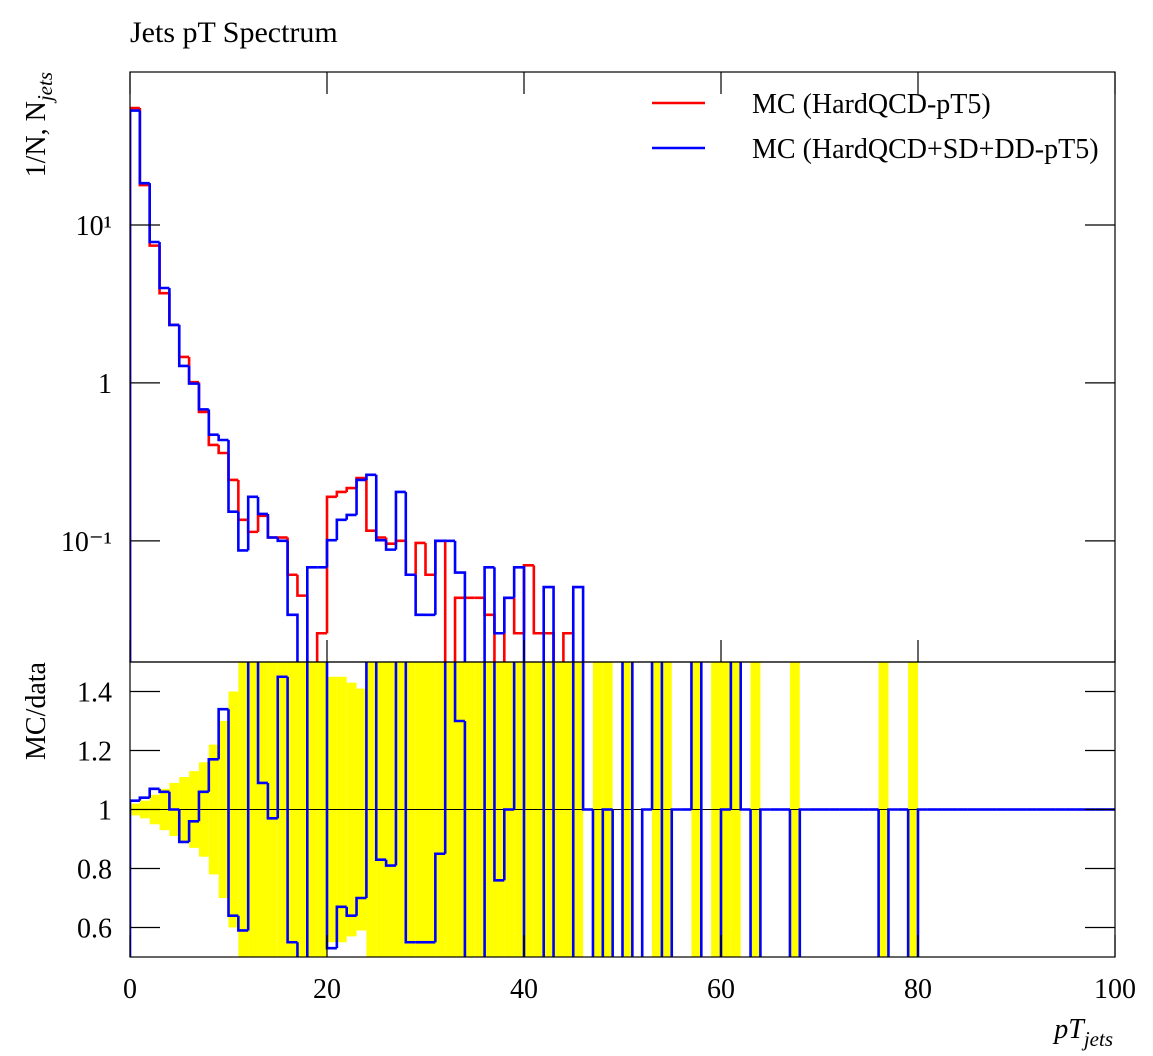  What do you see at coordinates (871, 104) in the screenshot?
I see `legend-label: MC (HardQCD-pT5)` at bounding box center [871, 104].